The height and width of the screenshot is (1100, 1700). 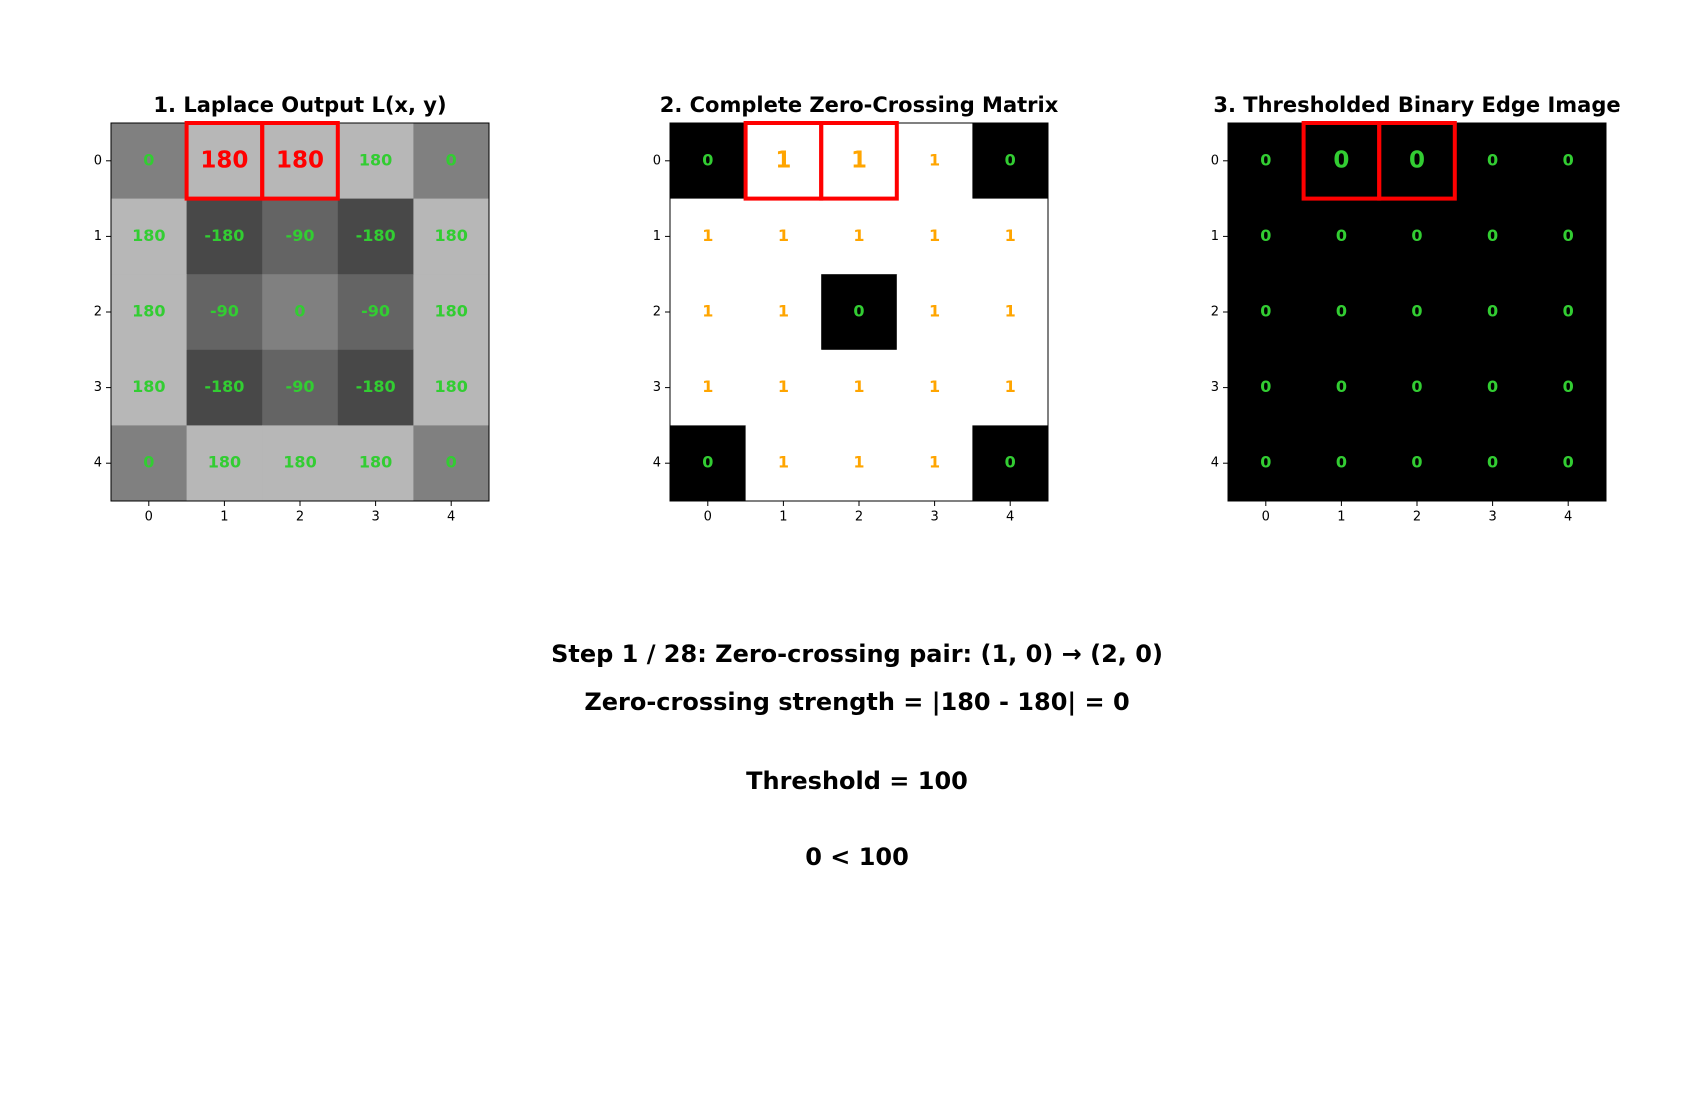 What do you see at coordinates (224, 517) in the screenshot?
I see `x-tick-label: 1` at bounding box center [224, 517].